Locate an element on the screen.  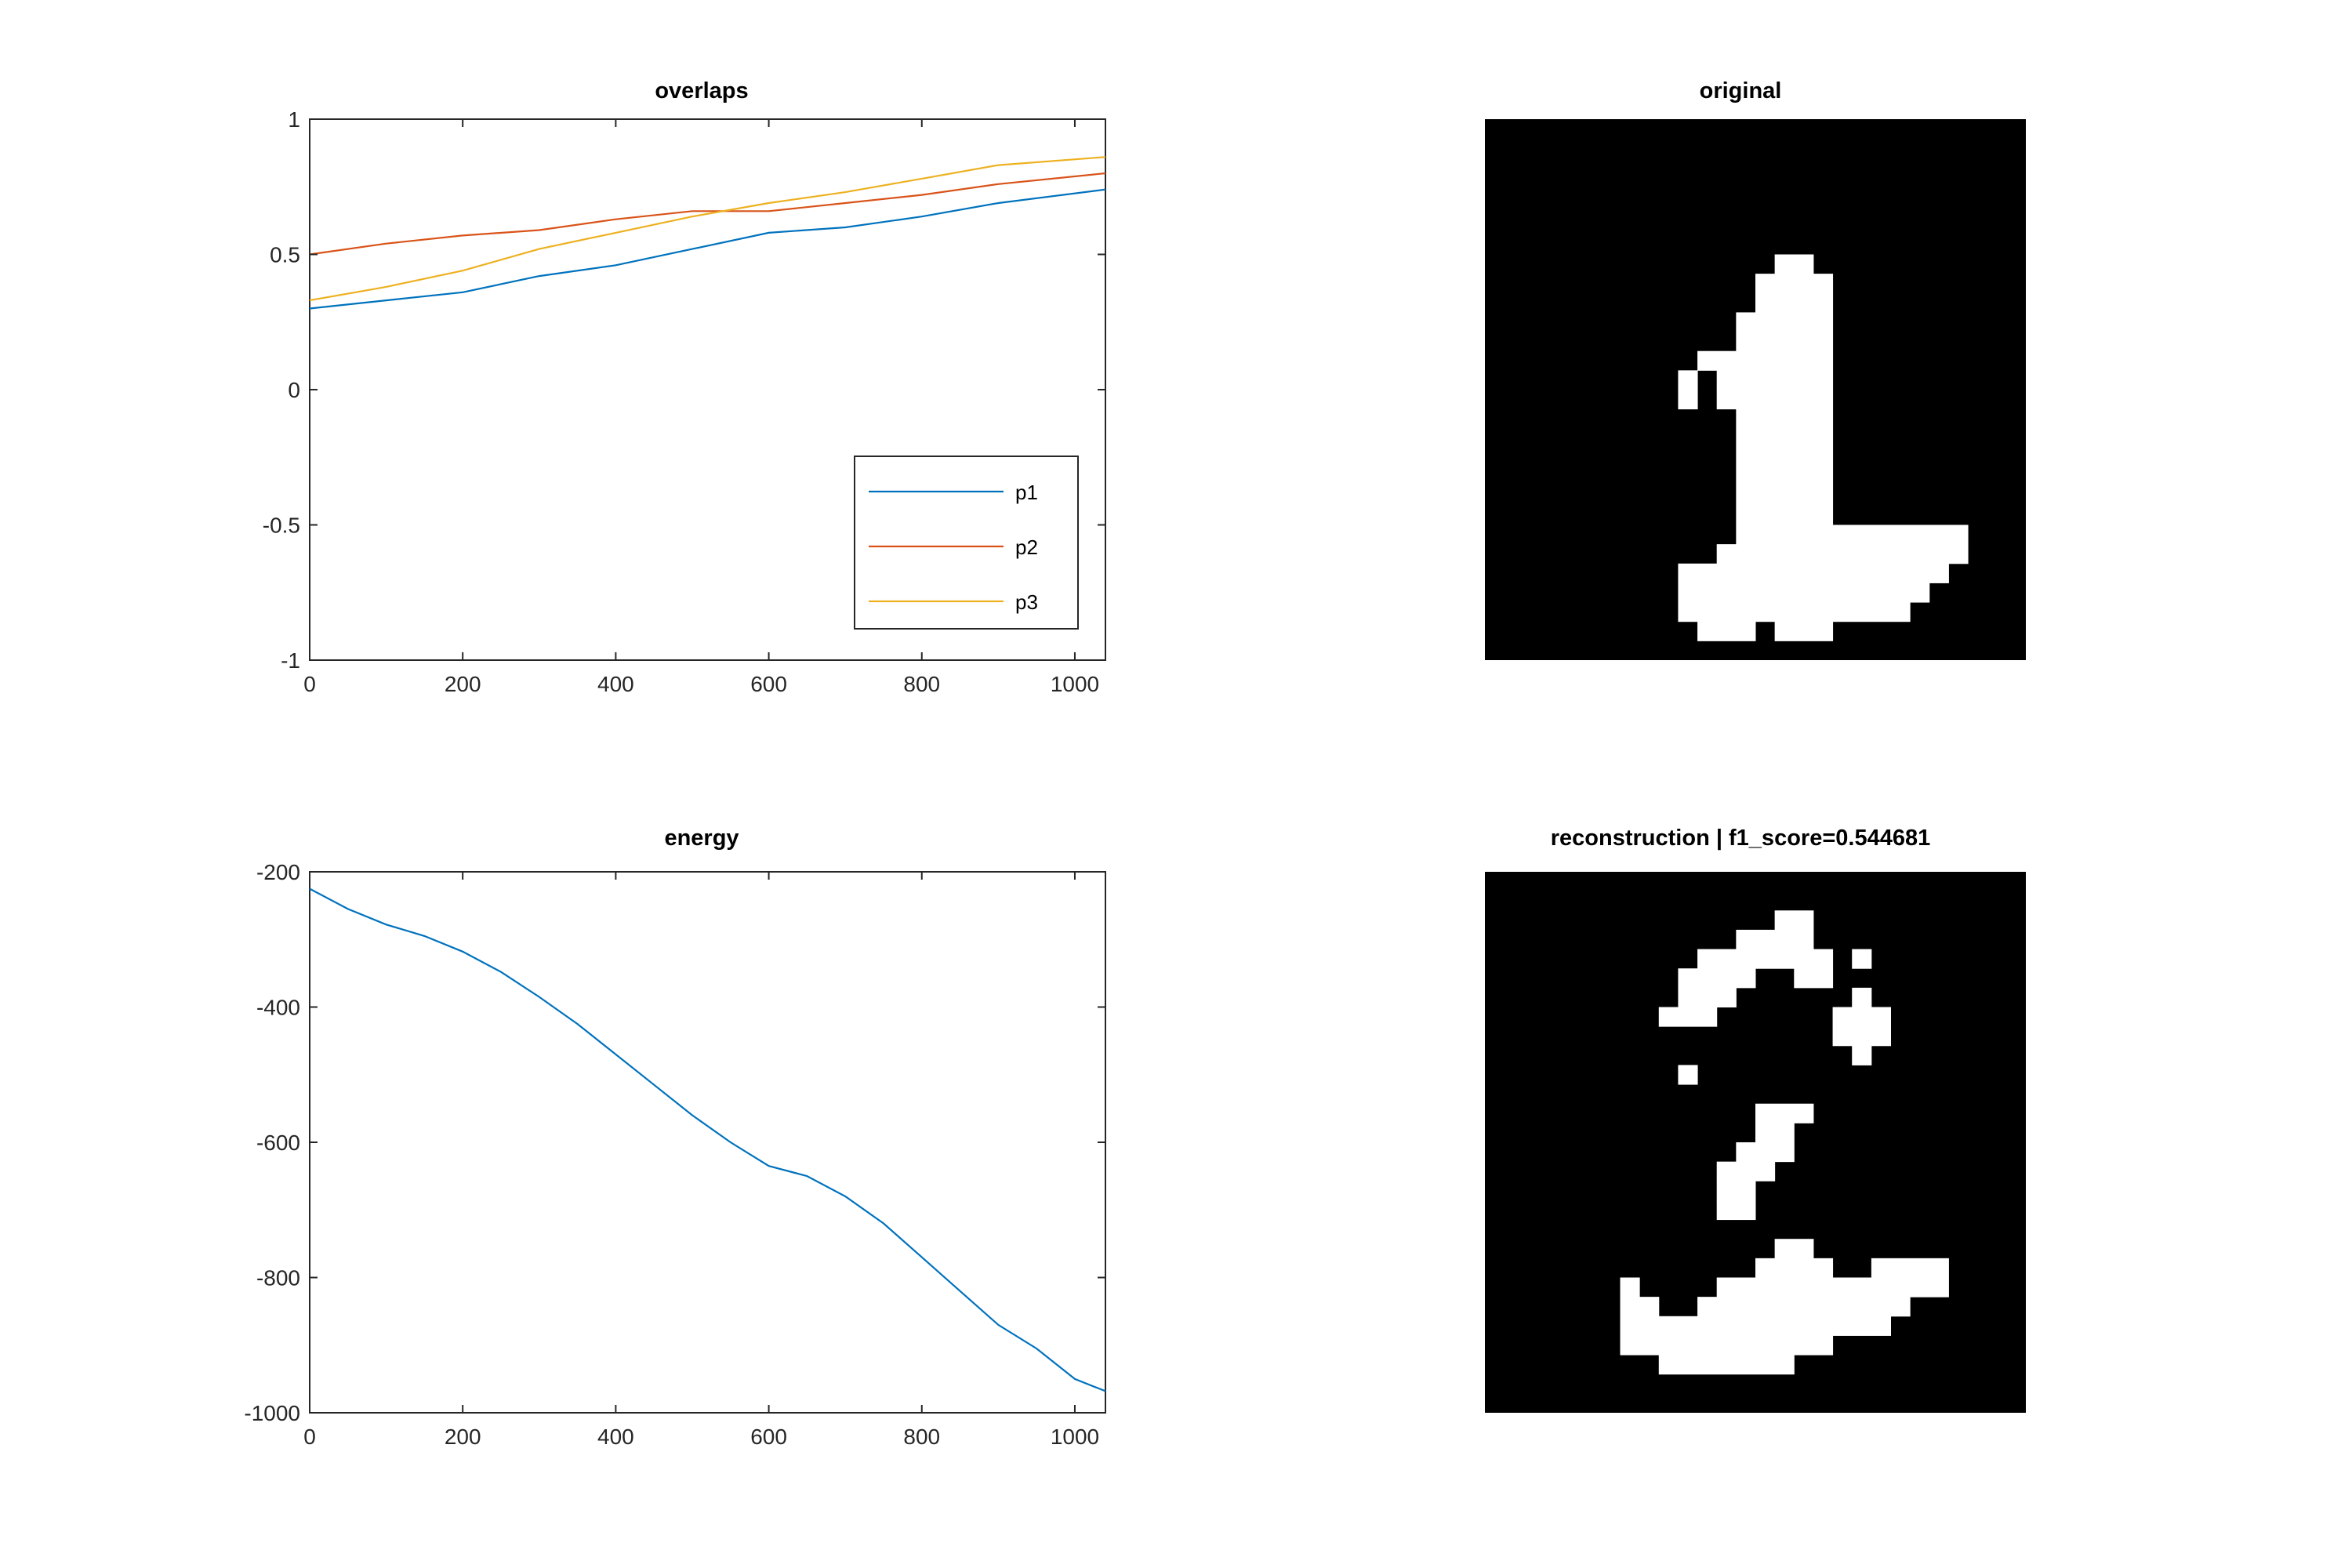
energy-ytick-label: -400 is located at coordinates (278, 1008).